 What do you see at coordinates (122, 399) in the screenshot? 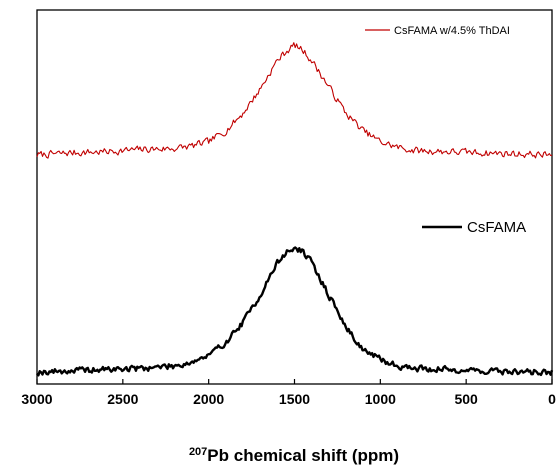
I see `x-tick-label-2500: 2500` at bounding box center [122, 399].